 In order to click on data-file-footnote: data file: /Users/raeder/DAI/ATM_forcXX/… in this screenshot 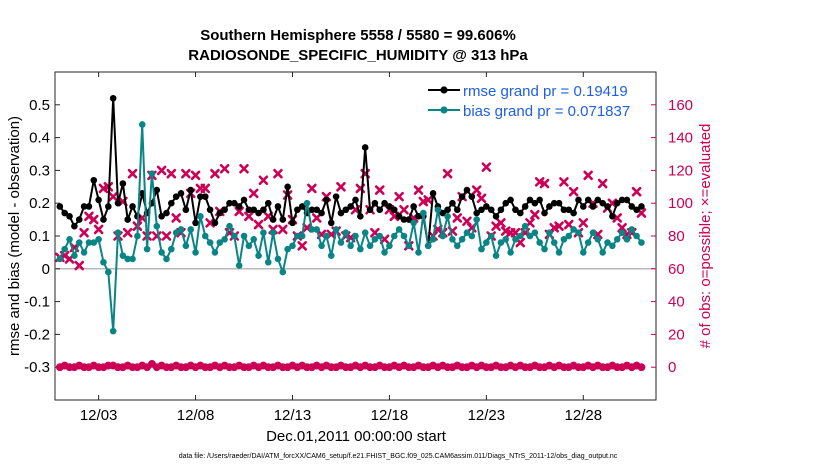, I will do `click(398, 456)`.